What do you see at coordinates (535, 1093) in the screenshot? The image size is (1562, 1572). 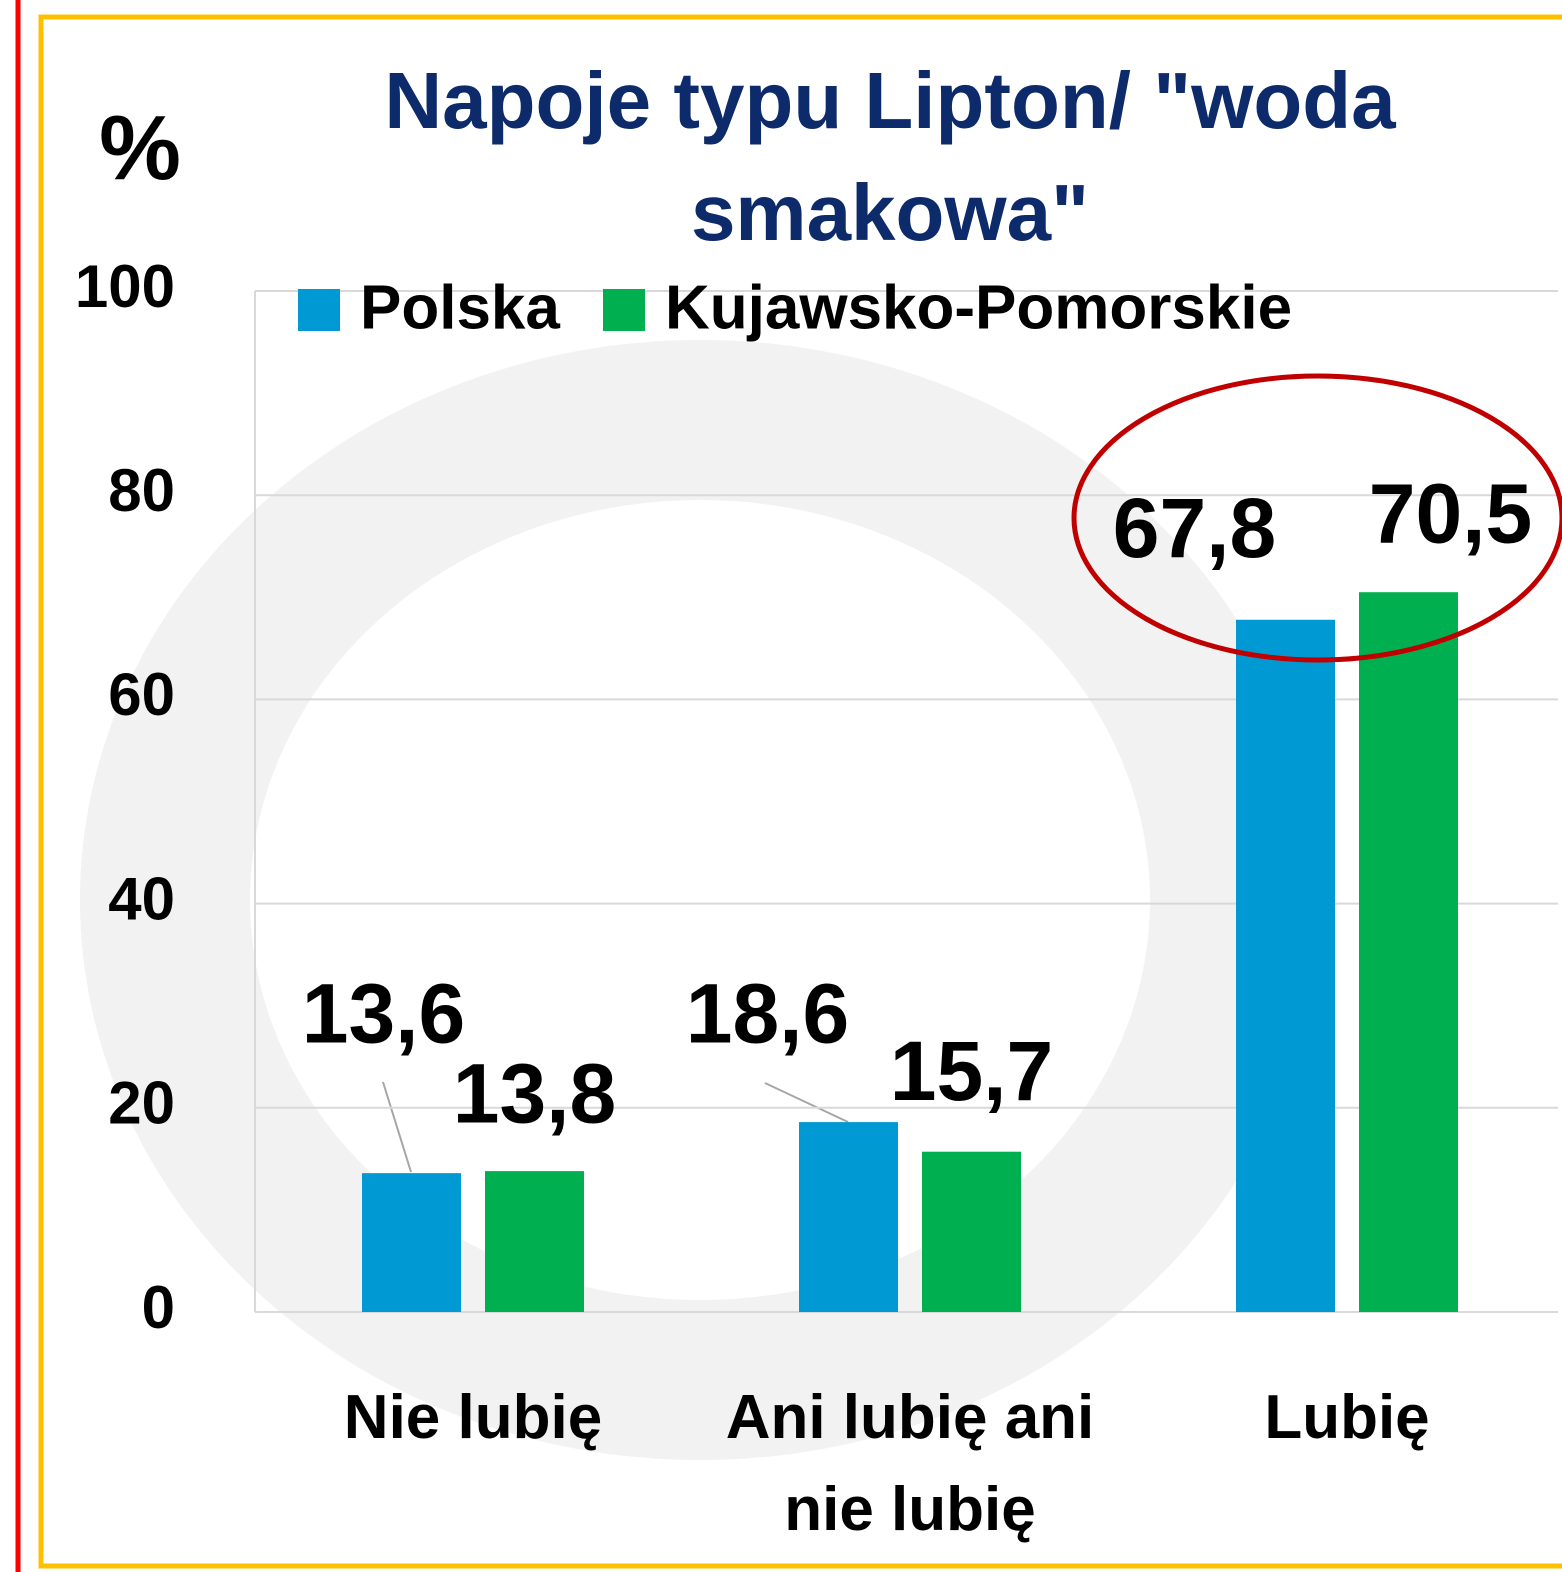 I see `data-label: 13,8` at bounding box center [535, 1093].